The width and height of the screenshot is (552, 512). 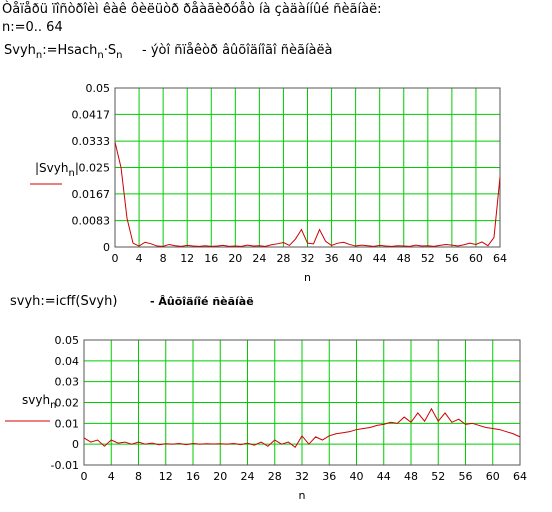 What do you see at coordinates (65, 465) in the screenshot?
I see `y-tick-label: -0.01` at bounding box center [65, 465].